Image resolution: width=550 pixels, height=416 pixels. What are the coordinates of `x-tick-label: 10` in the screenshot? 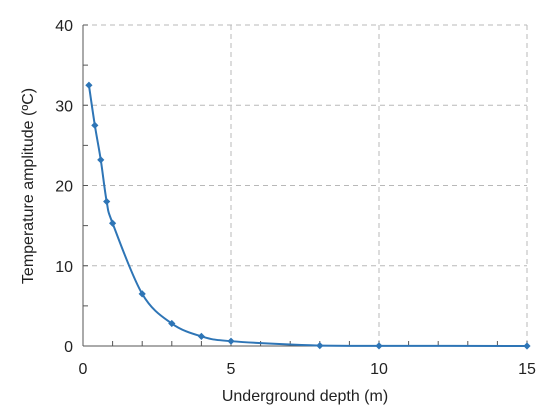 It's located at (379, 369).